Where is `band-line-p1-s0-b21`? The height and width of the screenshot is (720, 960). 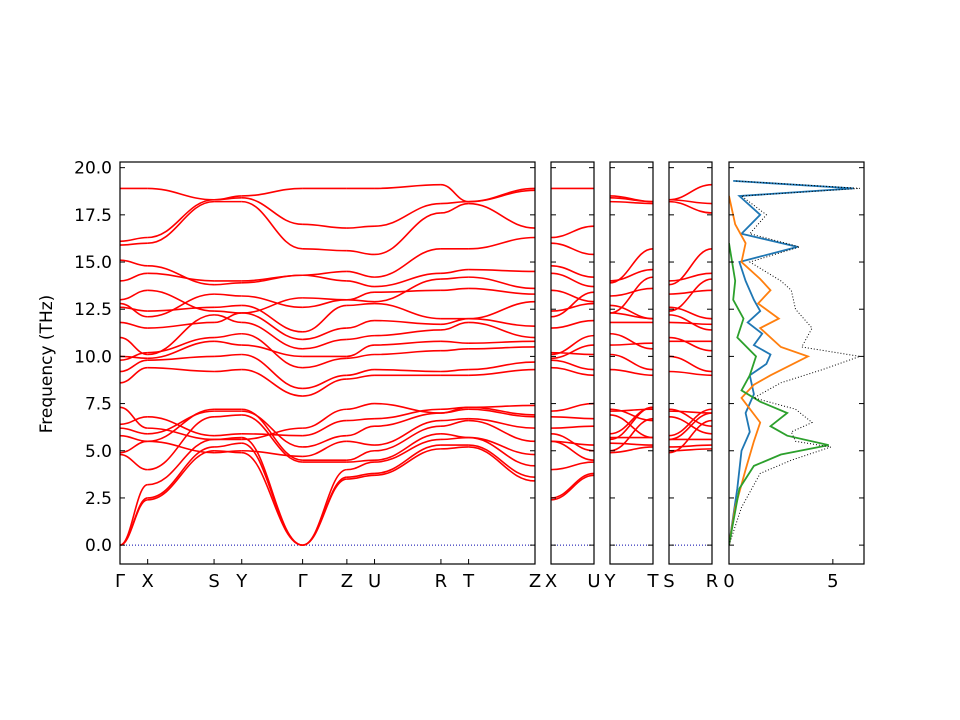
band-line-p1-s0-b21 is located at coordinates (572, 232).